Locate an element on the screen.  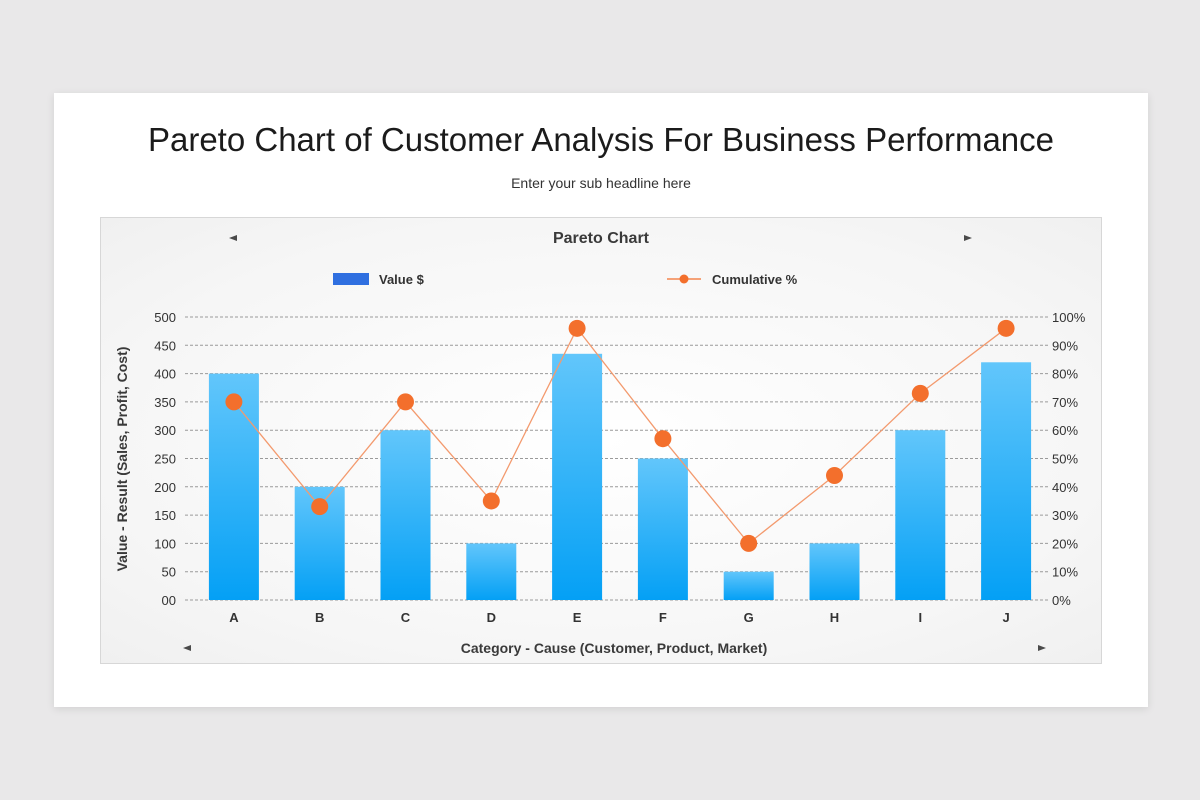
x-tick-label: D is located at coordinates (491, 617).